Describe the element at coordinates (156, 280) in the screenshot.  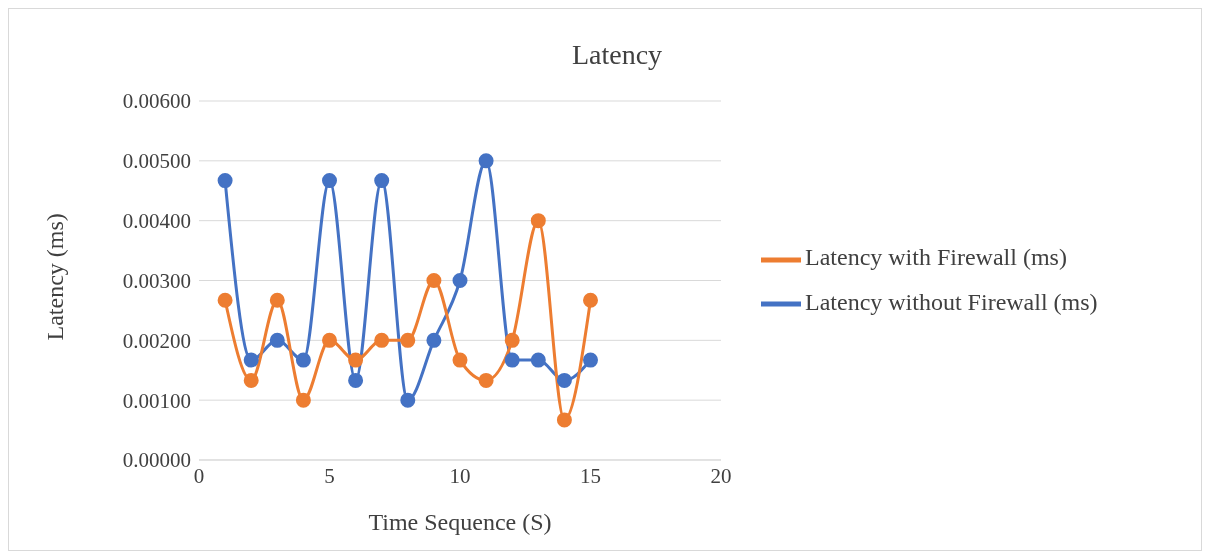
I see `y-tick-label: 0.00300` at that location.